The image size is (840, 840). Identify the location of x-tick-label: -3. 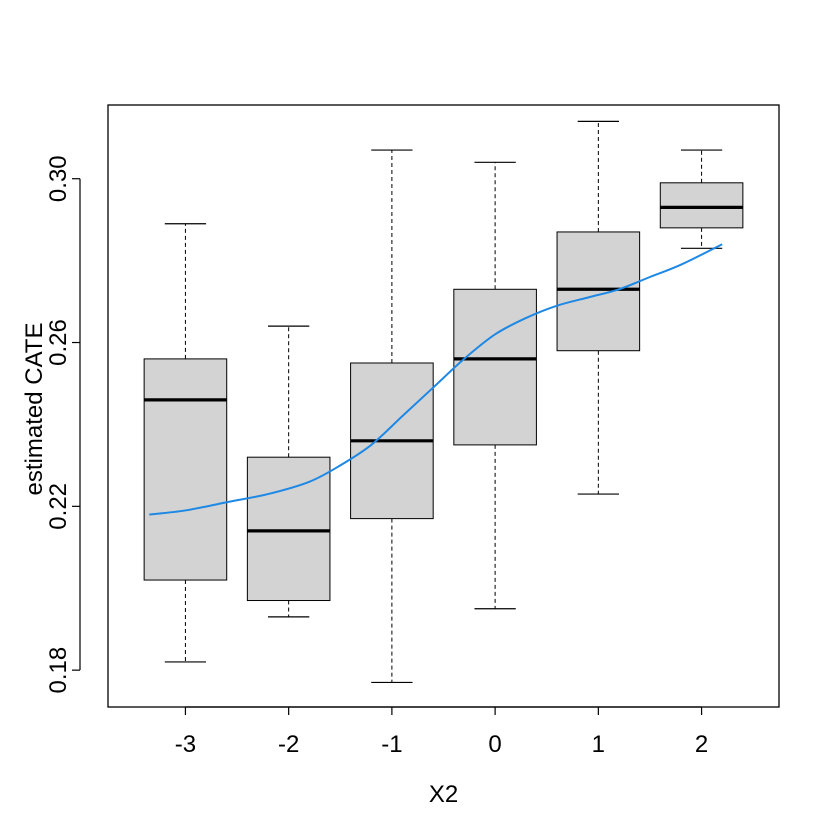
(185, 744).